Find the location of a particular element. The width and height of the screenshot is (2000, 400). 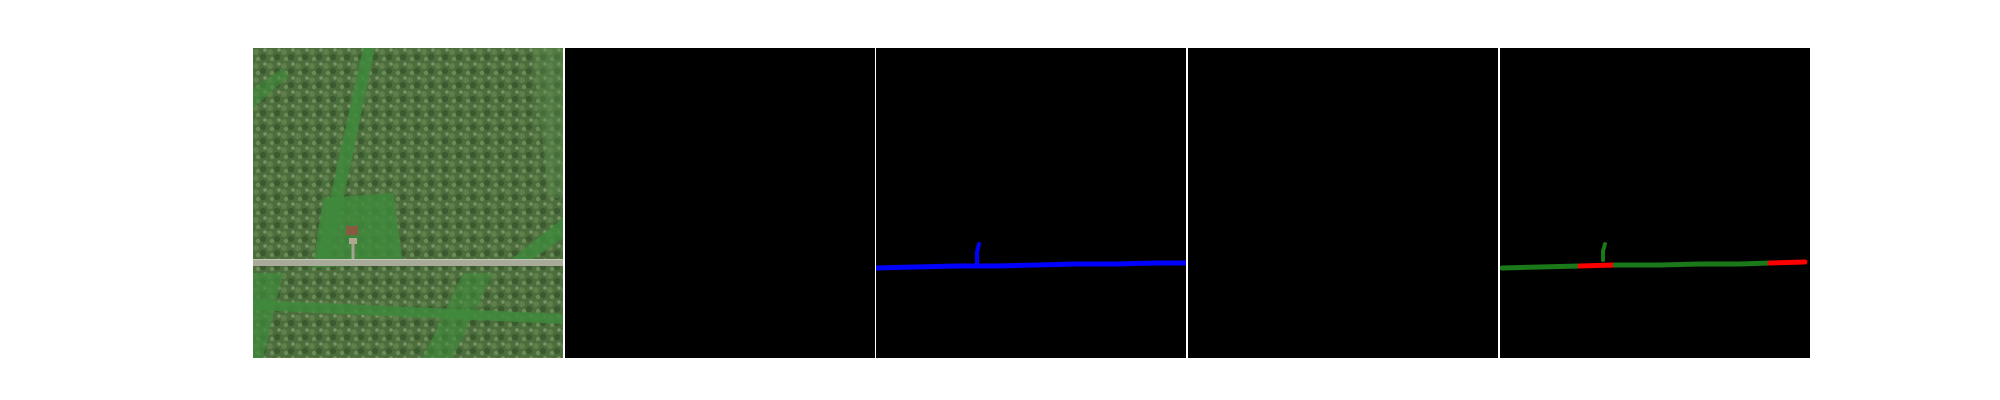

clearing-strip is located at coordinates (271, 88).